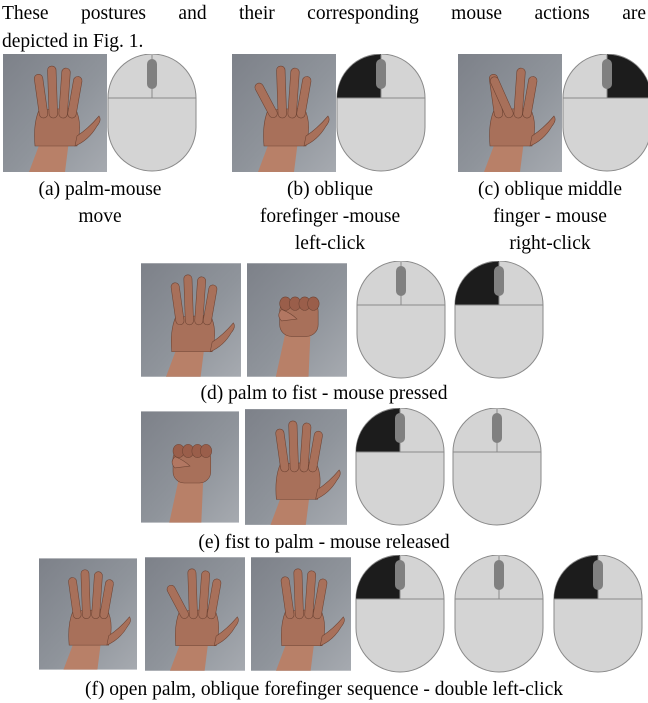  I want to click on panel-a-images, so click(100, 113).